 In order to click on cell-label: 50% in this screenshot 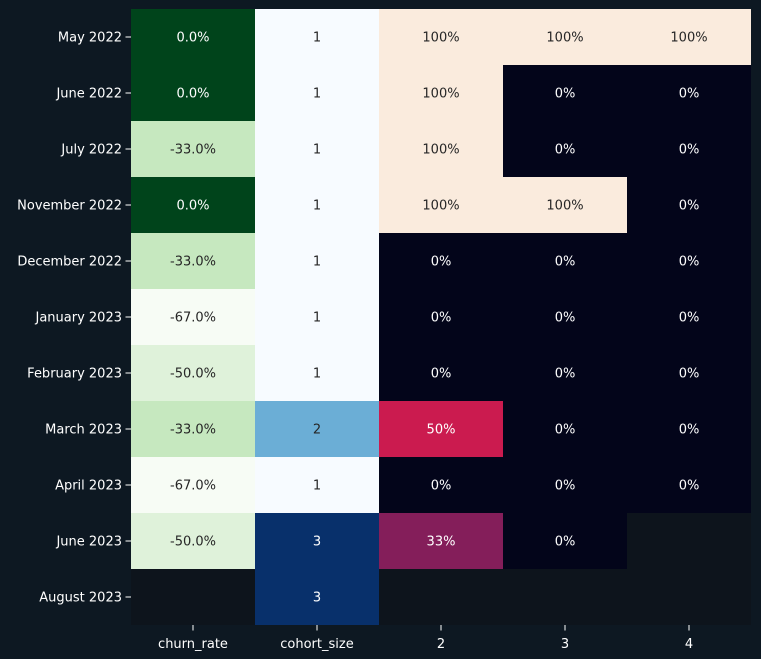, I will do `click(441, 430)`.